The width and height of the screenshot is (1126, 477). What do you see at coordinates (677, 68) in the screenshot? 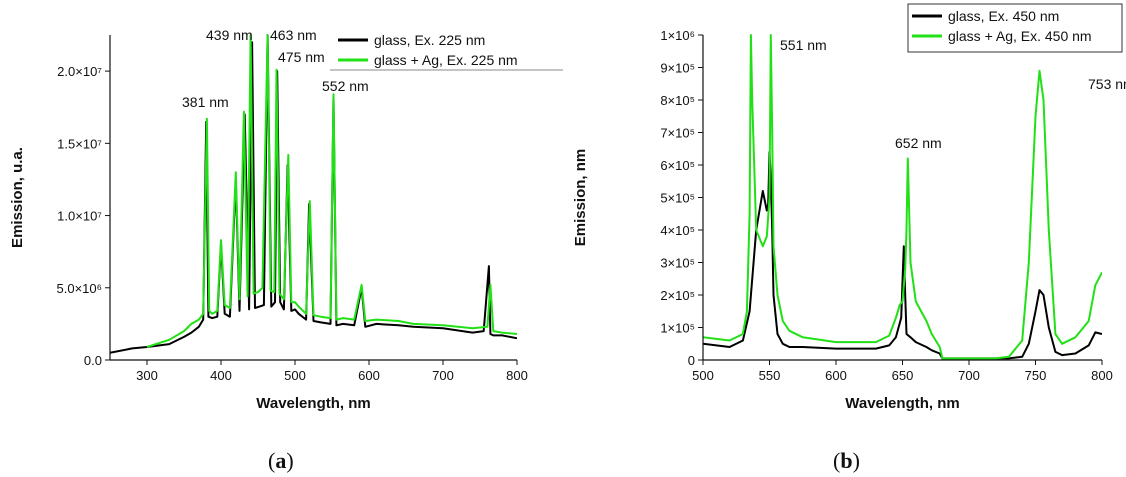
I see `y-tick-label: 9×10⁵` at bounding box center [677, 68].